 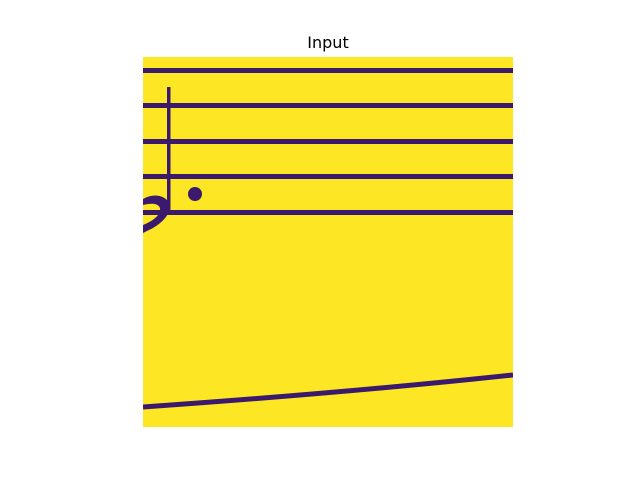 What do you see at coordinates (195, 194) in the screenshot?
I see `augmentation-dot` at bounding box center [195, 194].